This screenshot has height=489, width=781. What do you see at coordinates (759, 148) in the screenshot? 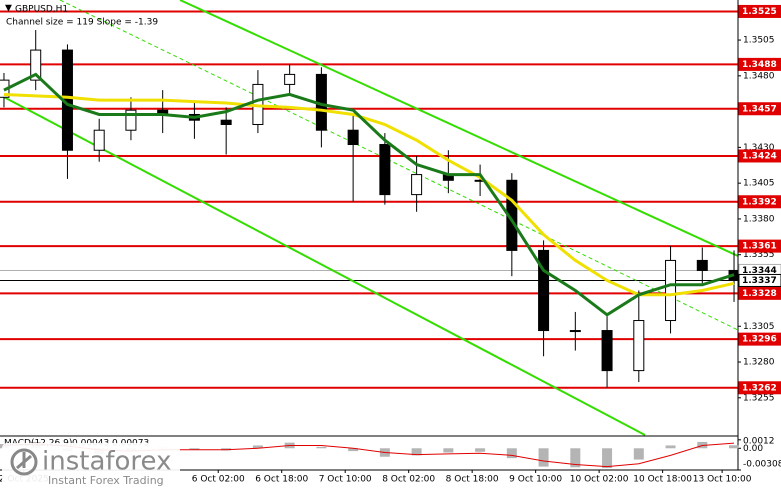
I see `y-tick-label: 1.3430` at bounding box center [759, 148].